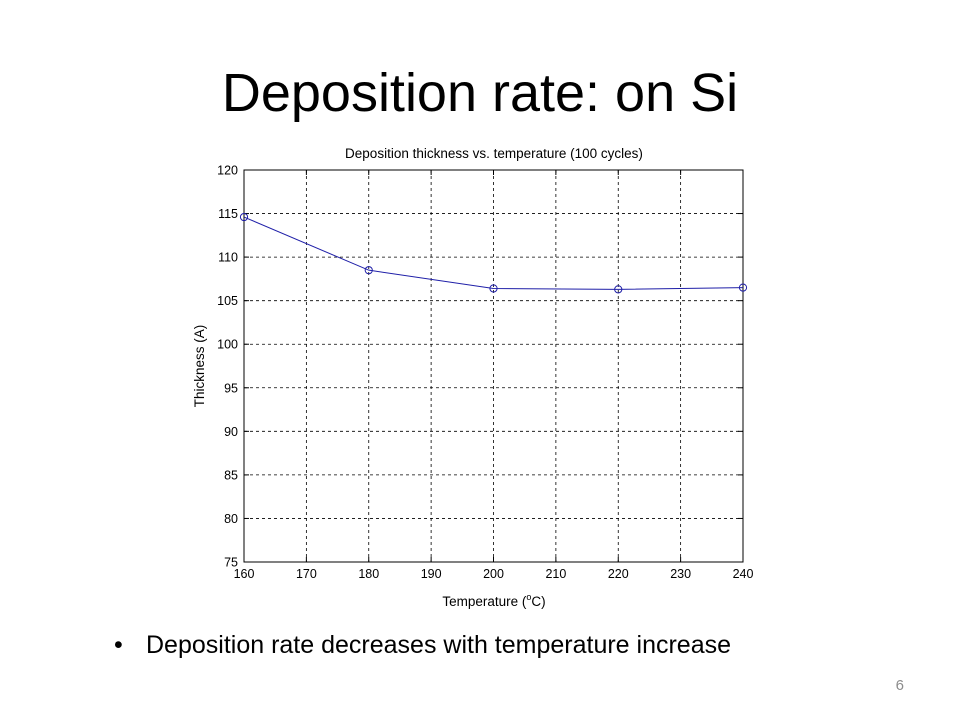 The width and height of the screenshot is (960, 720). Describe the element at coordinates (480, 93) in the screenshot. I see `slide-title: Deposition rate: on Si` at that location.